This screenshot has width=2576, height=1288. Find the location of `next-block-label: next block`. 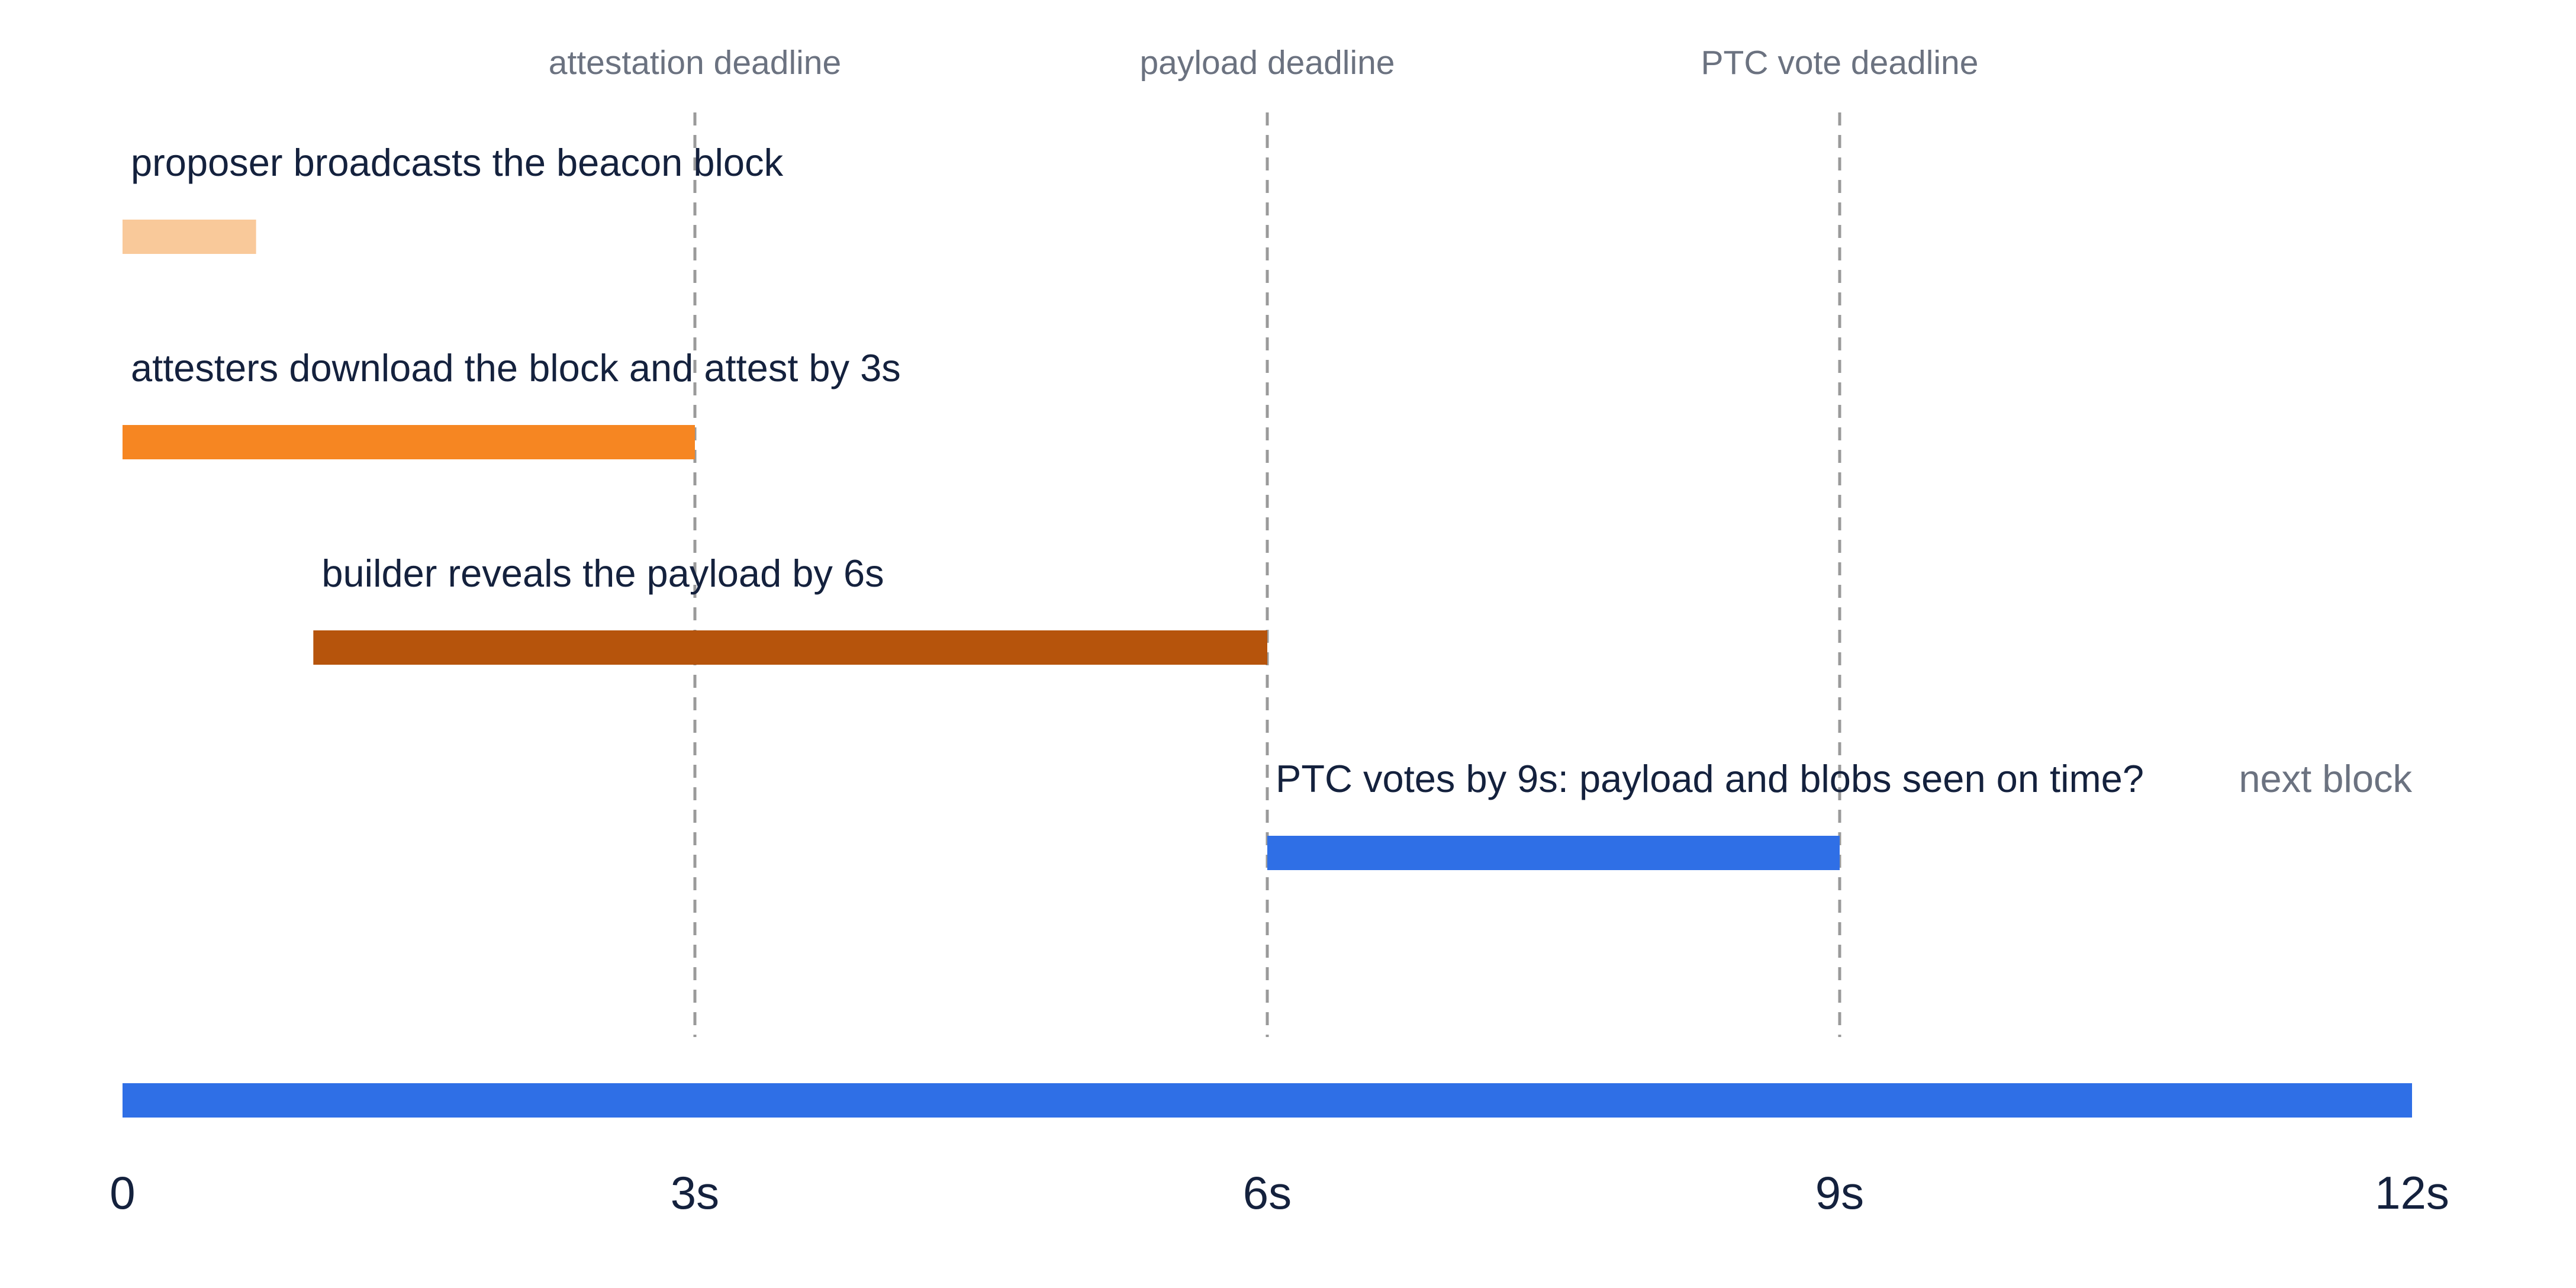

next-block-label: next block is located at coordinates (2325, 778).